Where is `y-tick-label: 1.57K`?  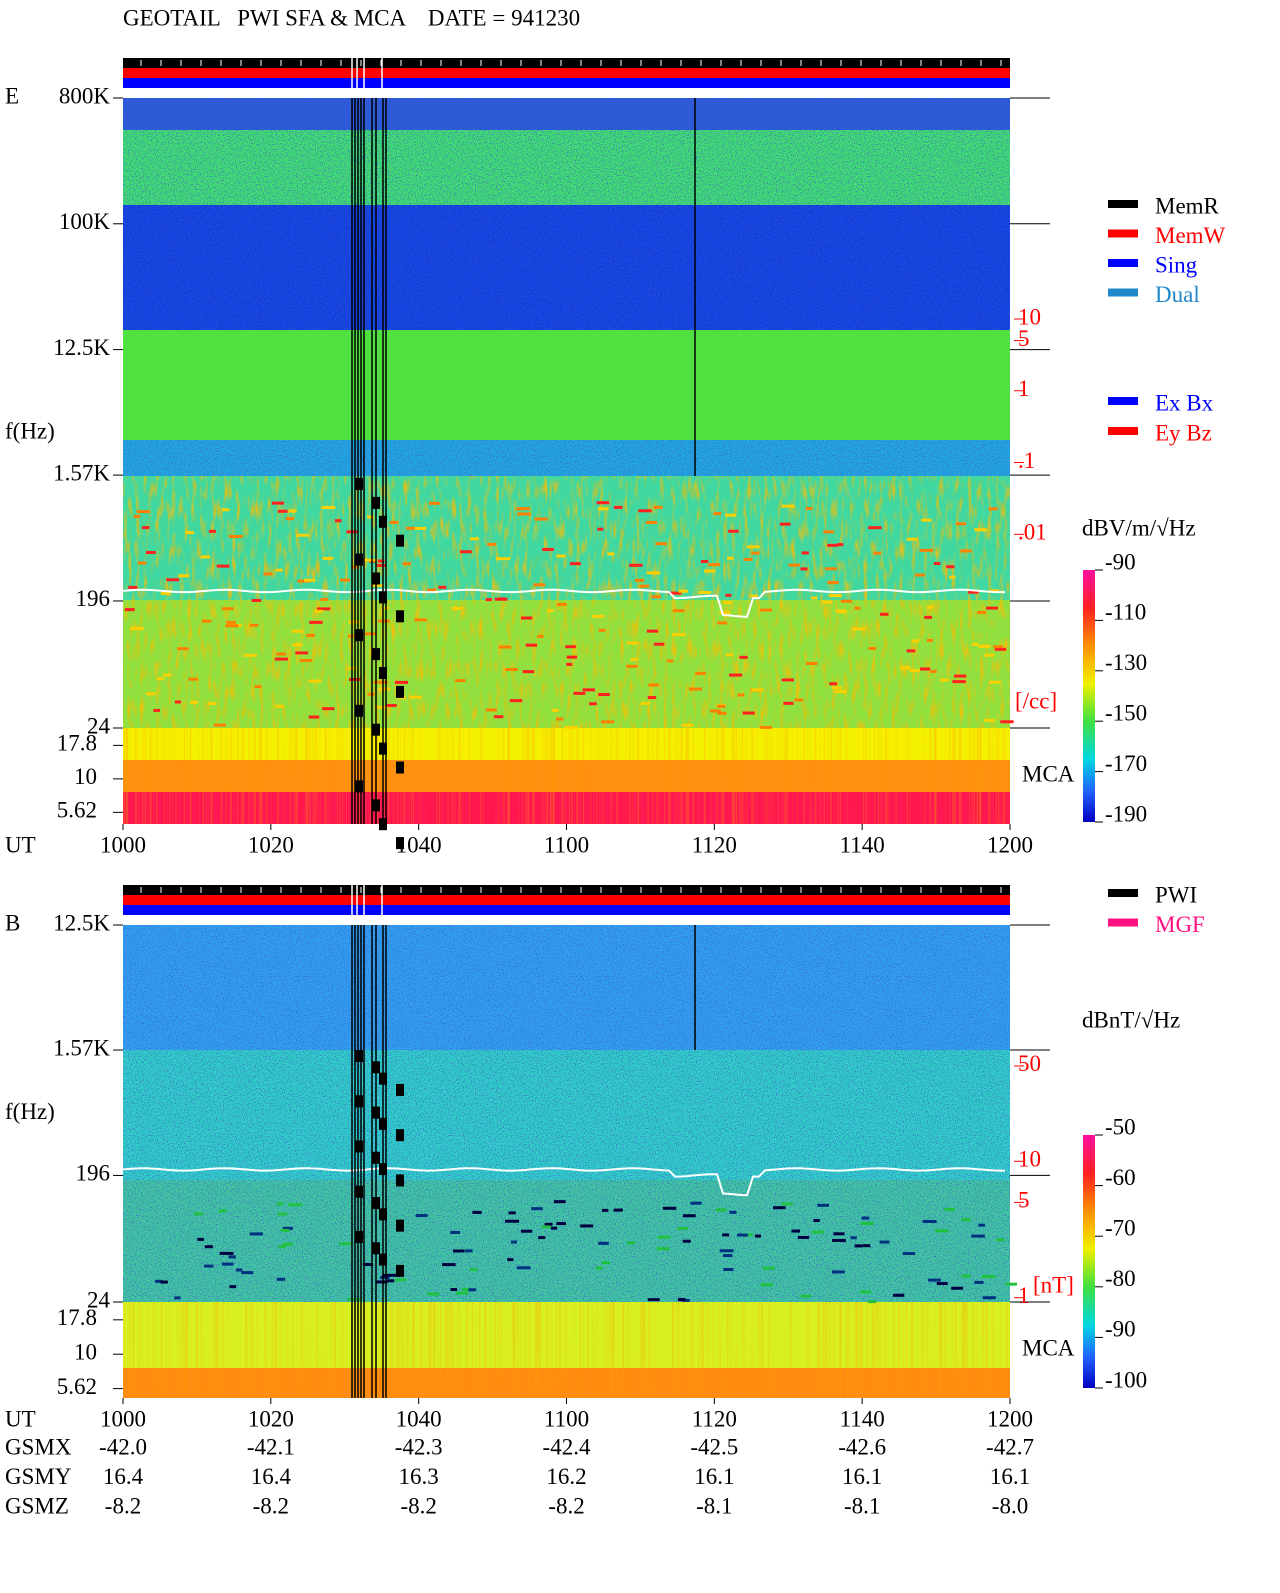 y-tick-label: 1.57K is located at coordinates (81, 472).